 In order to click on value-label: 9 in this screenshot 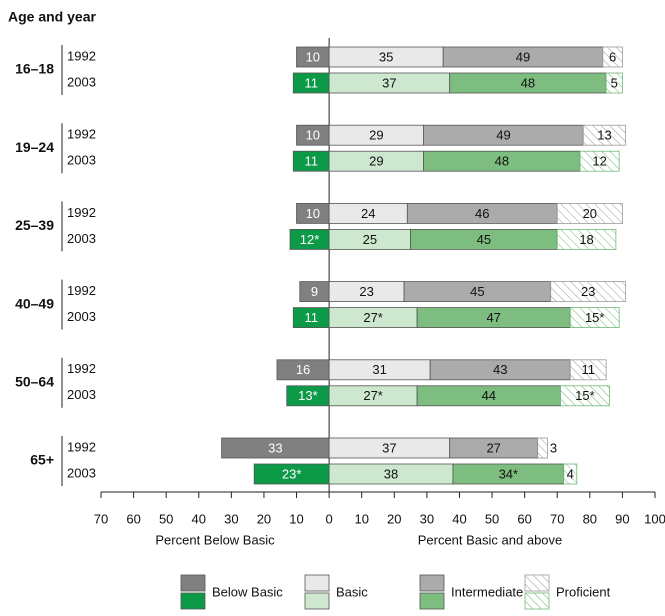, I will do `click(314, 291)`.